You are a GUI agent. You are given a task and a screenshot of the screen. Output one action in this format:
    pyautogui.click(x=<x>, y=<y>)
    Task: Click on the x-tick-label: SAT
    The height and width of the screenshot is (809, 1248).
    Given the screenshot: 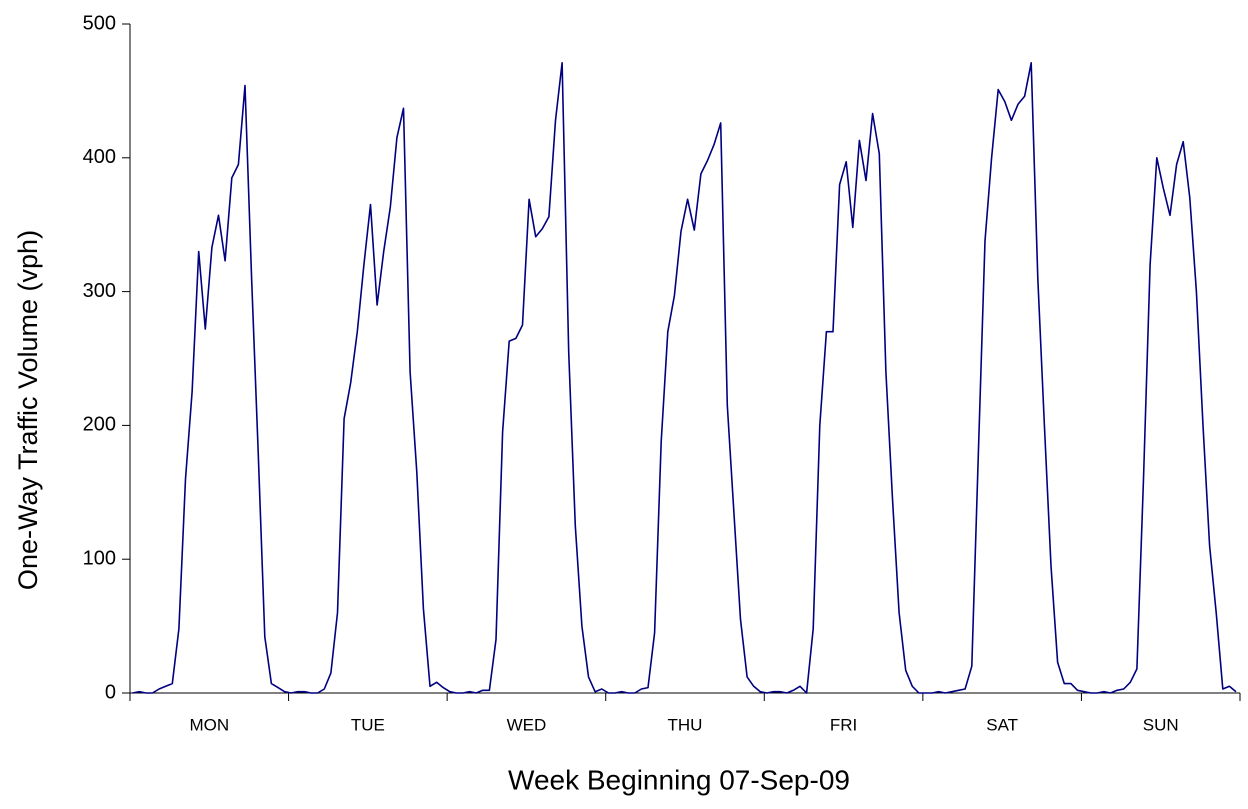 What is the action you would take?
    pyautogui.click(x=1002, y=724)
    